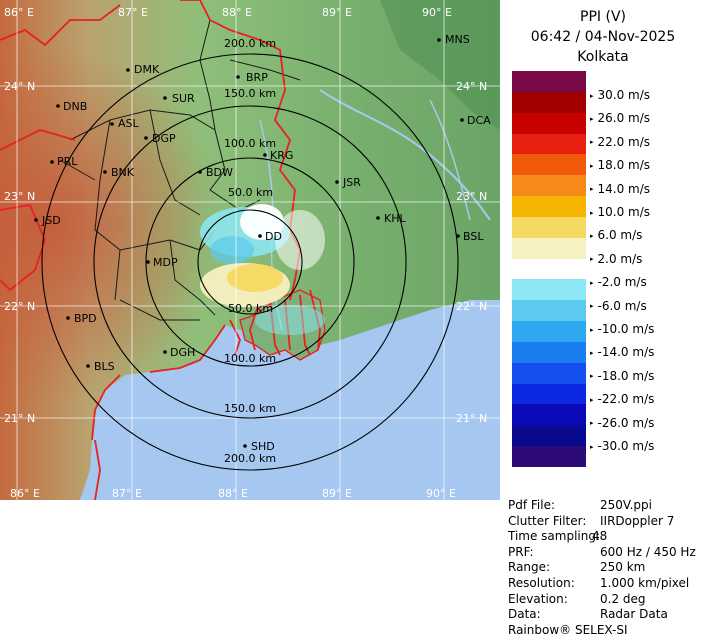  I want to click on city-label: DGP, so click(164, 138).